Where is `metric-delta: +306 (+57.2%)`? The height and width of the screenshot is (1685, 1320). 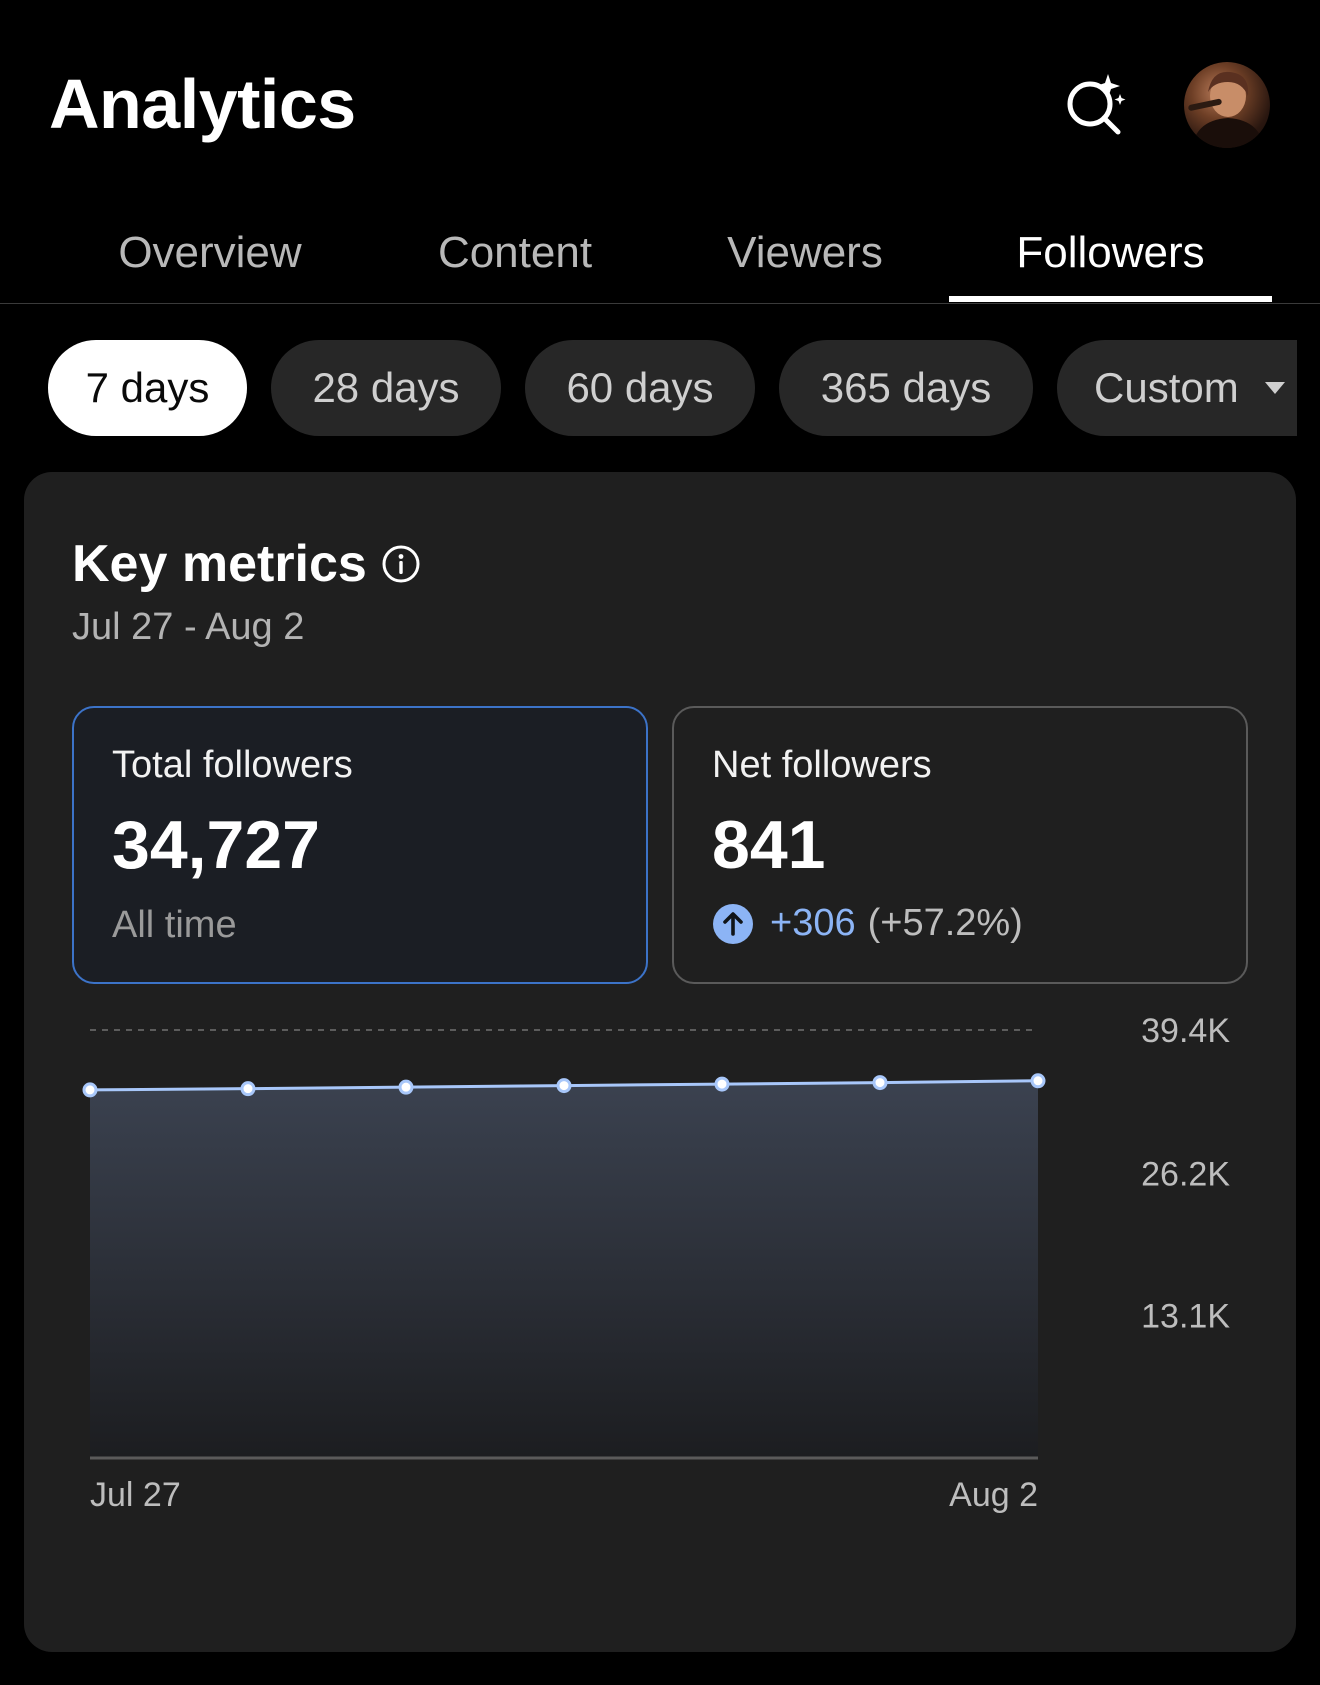
metric-delta: +306 (+57.2%) is located at coordinates (867, 923).